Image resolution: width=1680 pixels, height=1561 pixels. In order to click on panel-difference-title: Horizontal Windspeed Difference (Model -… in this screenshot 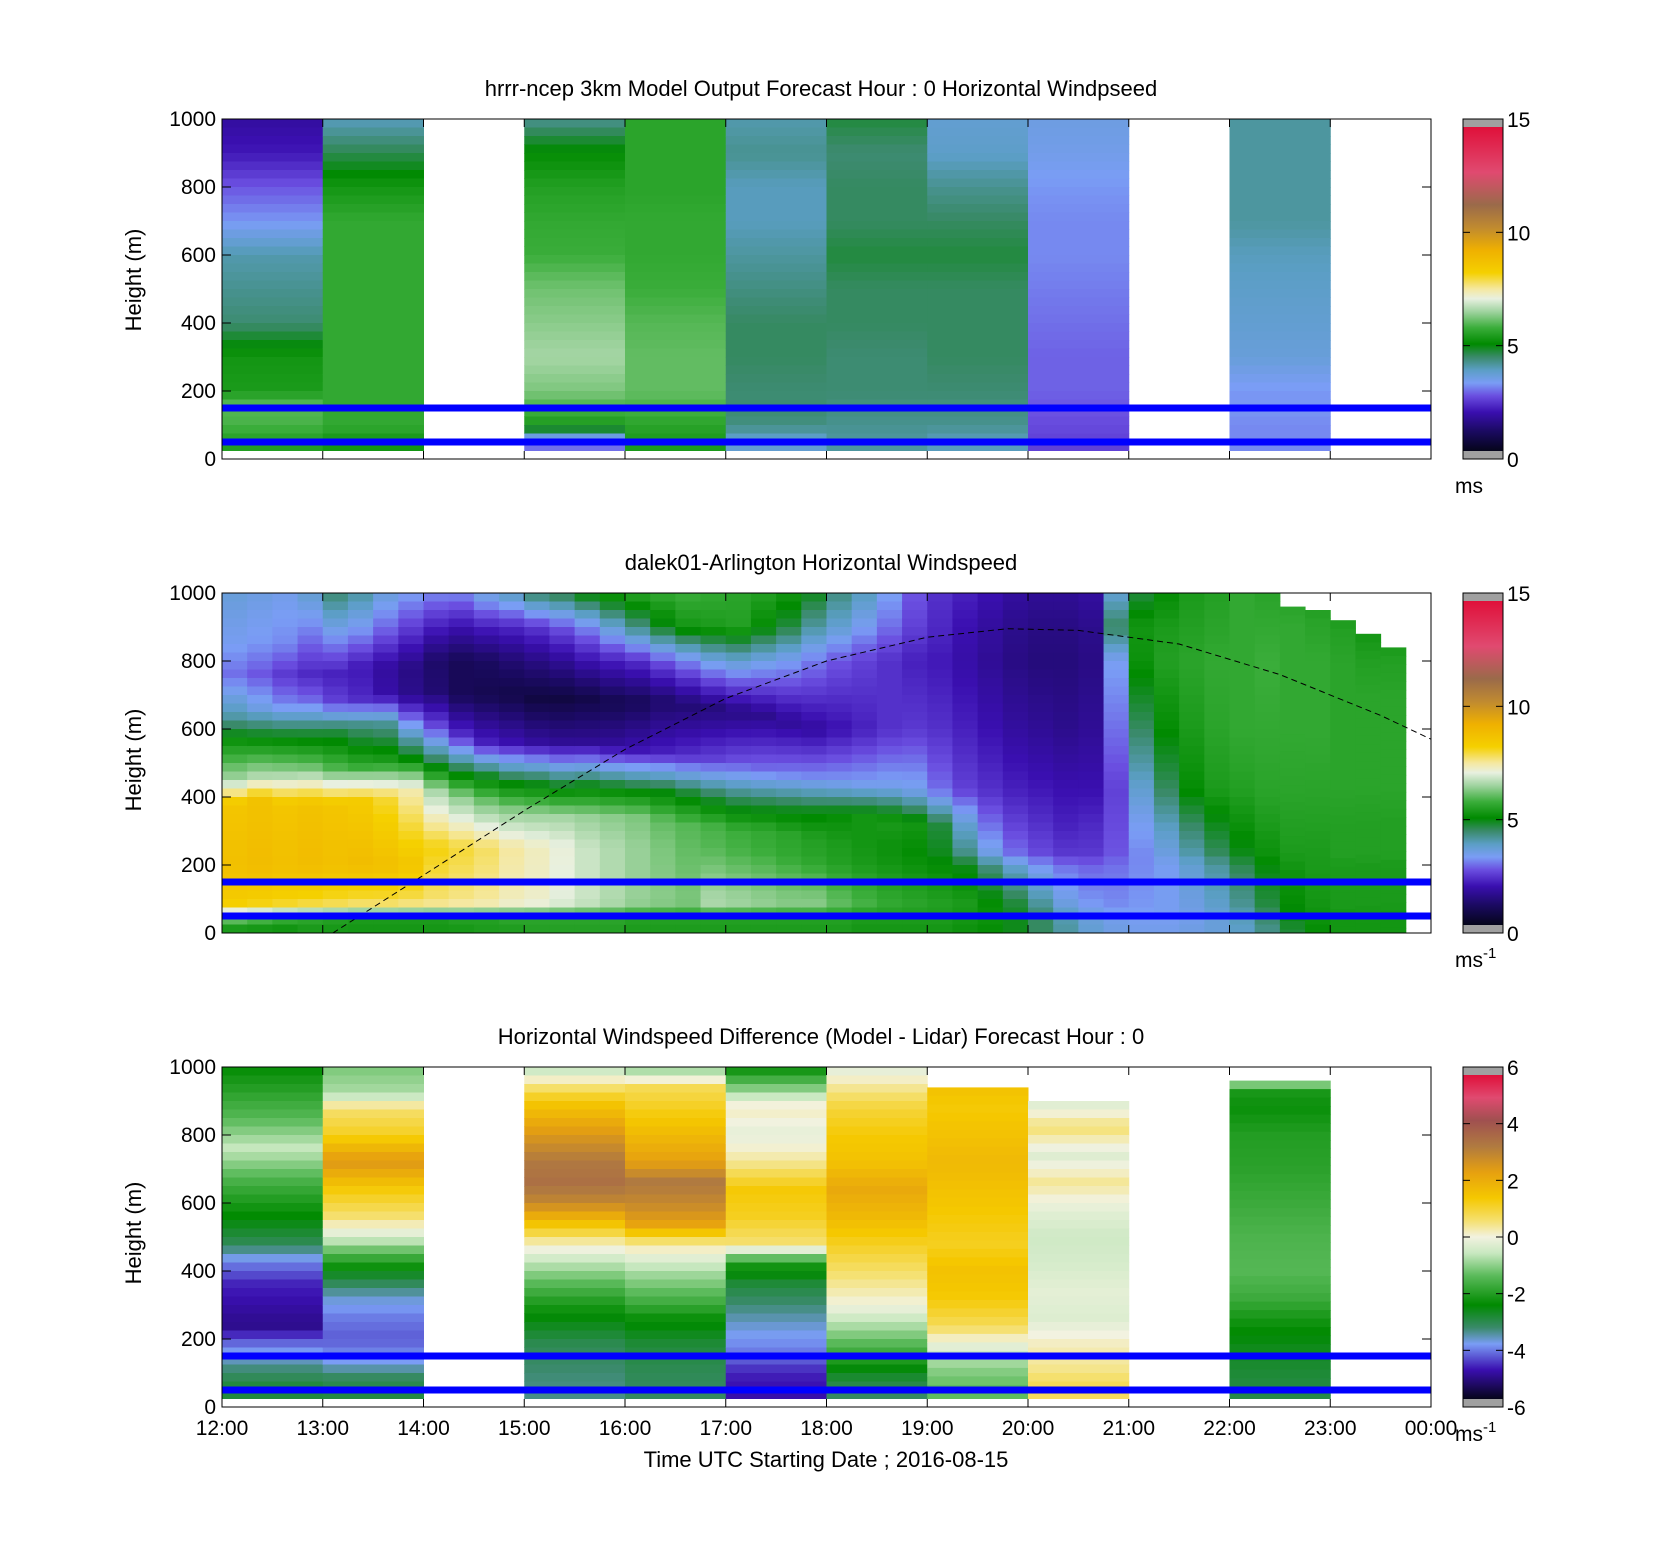, I will do `click(821, 1036)`.